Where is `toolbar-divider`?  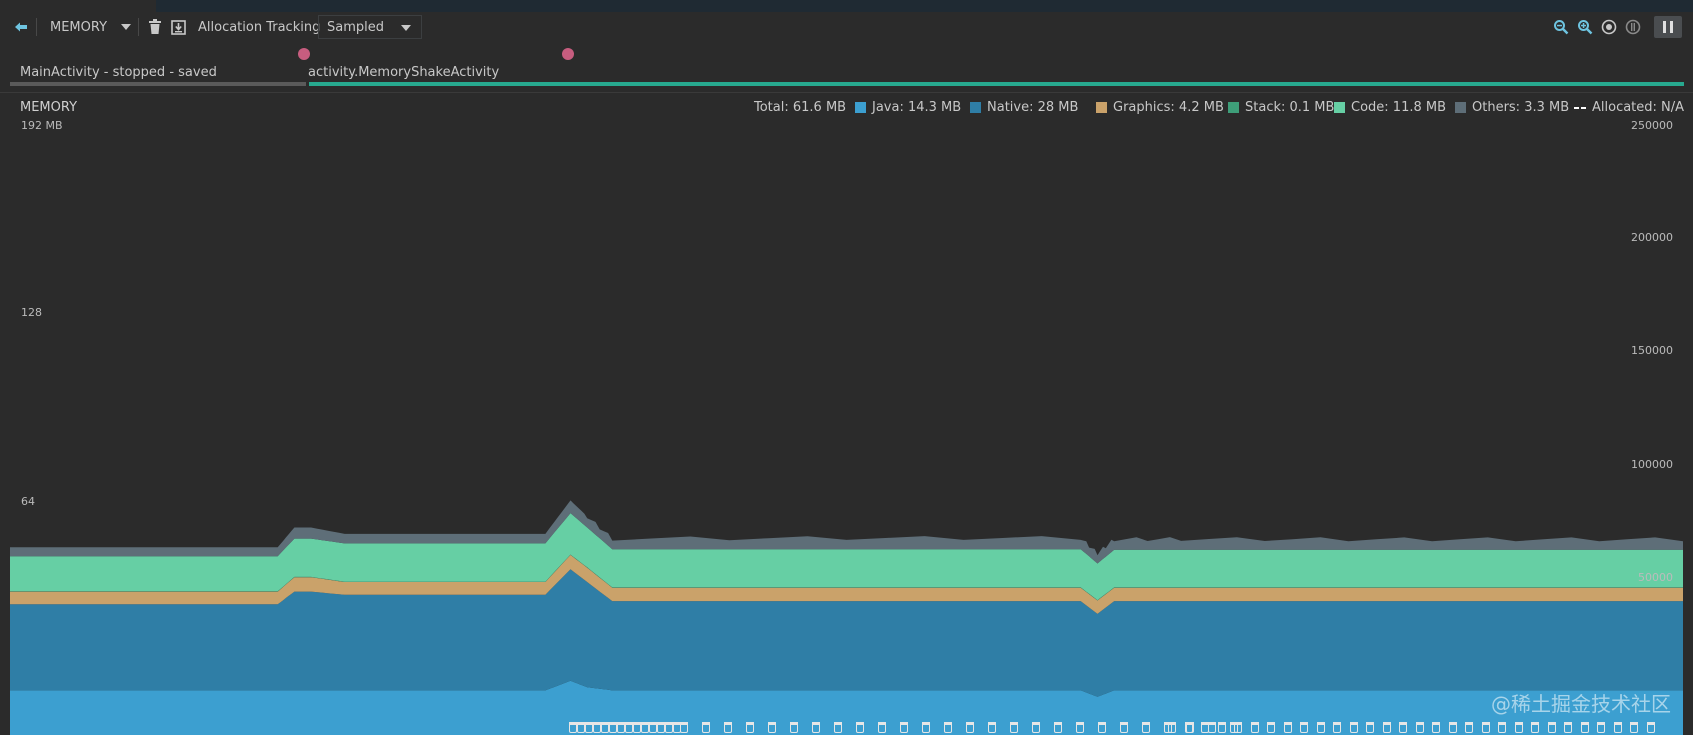 toolbar-divider is located at coordinates (138, 27).